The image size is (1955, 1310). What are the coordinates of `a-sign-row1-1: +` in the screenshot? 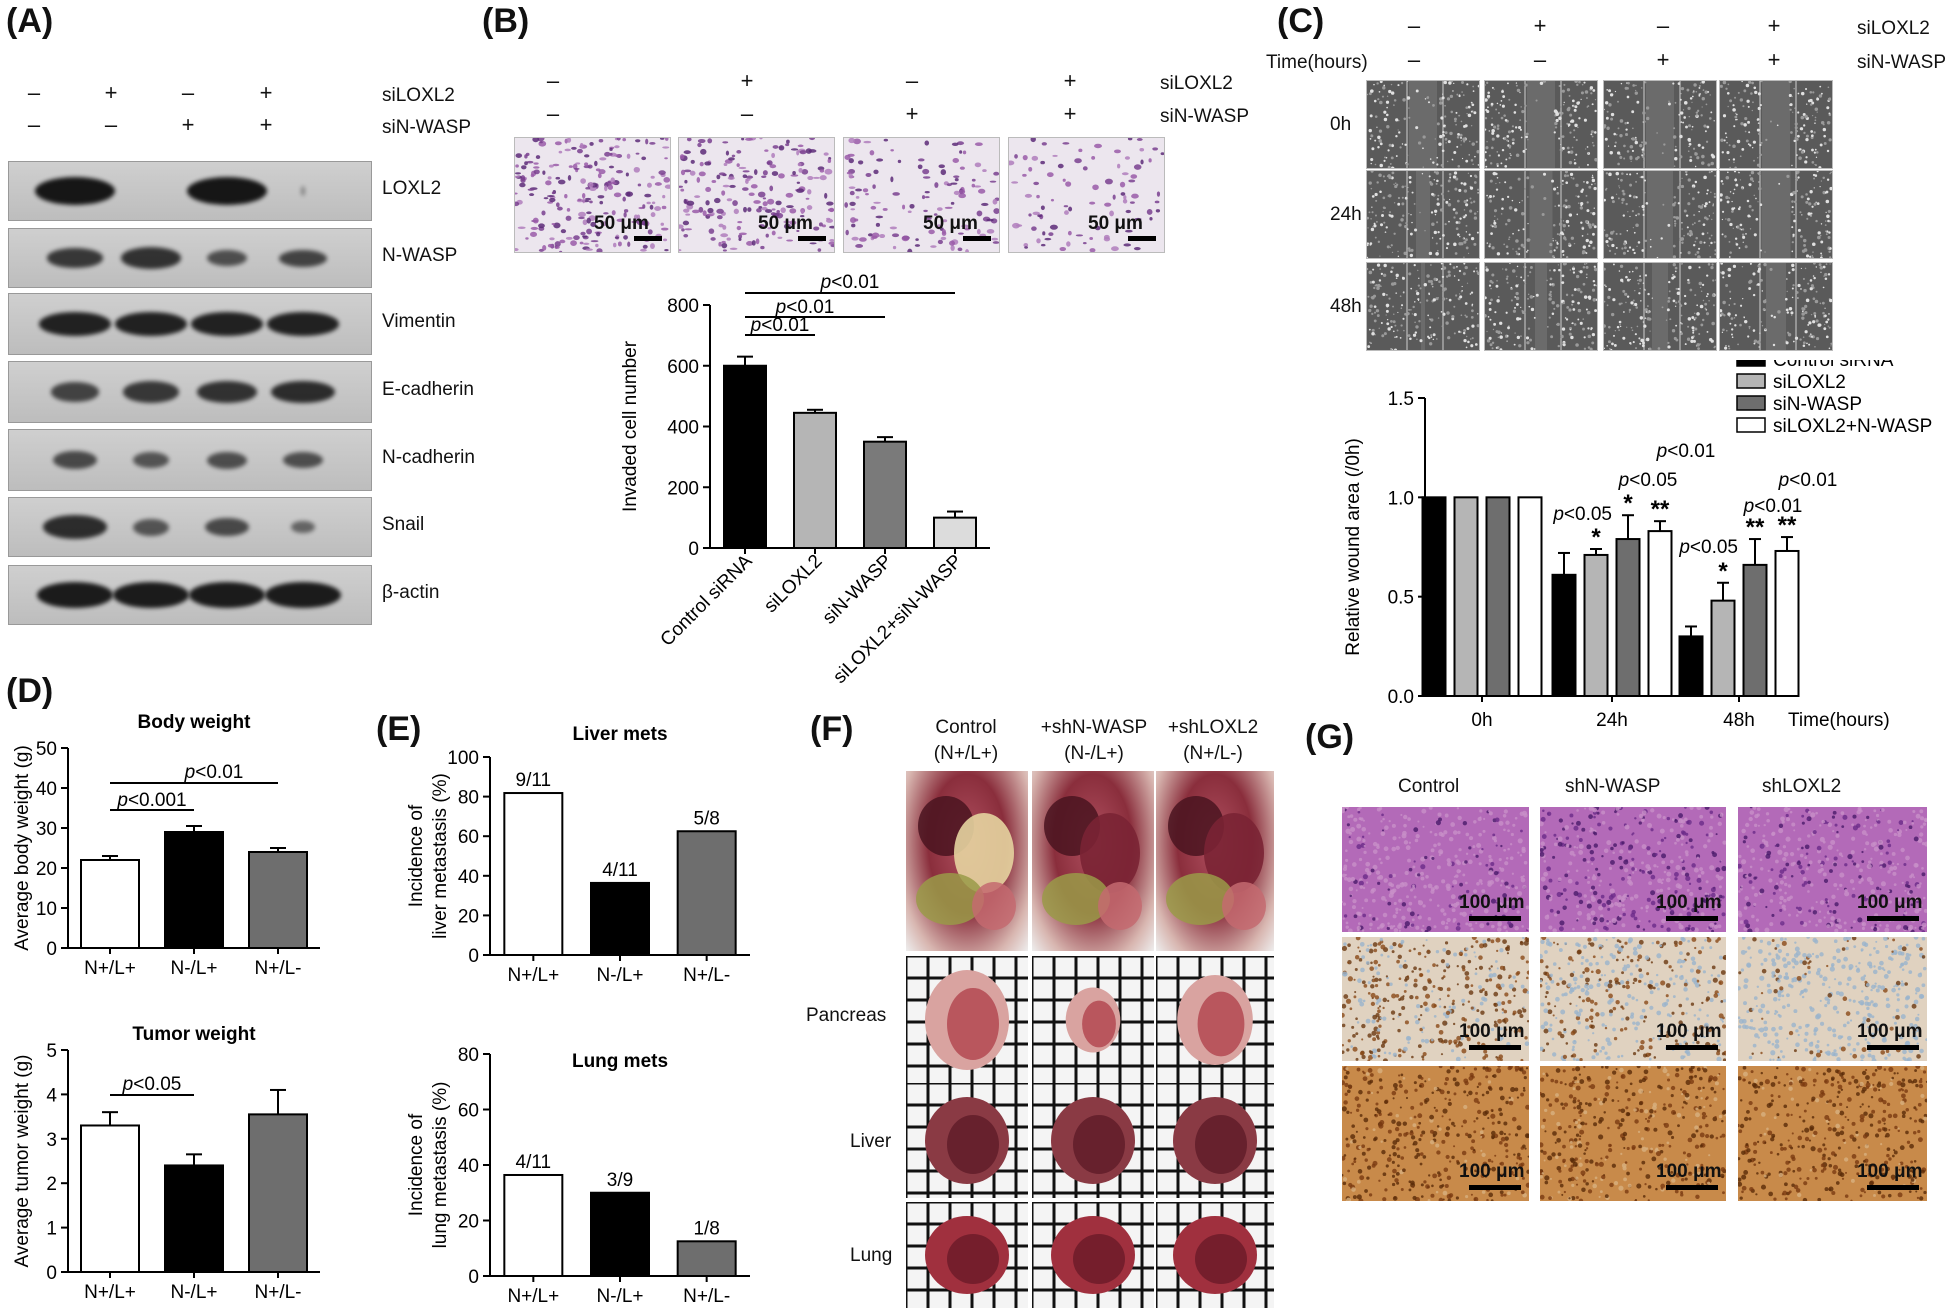 It's located at (111, 92).